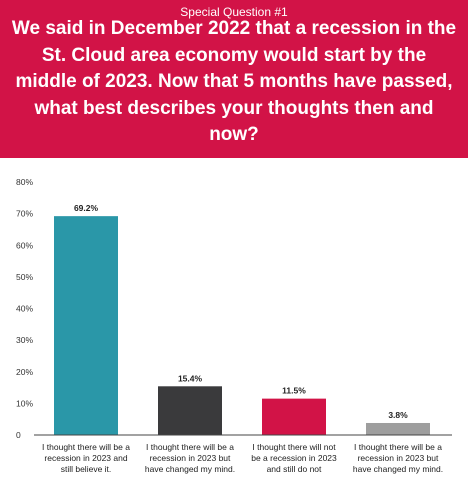 This screenshot has height=492, width=468. I want to click on y-tick-label: 80%, so click(24, 182).